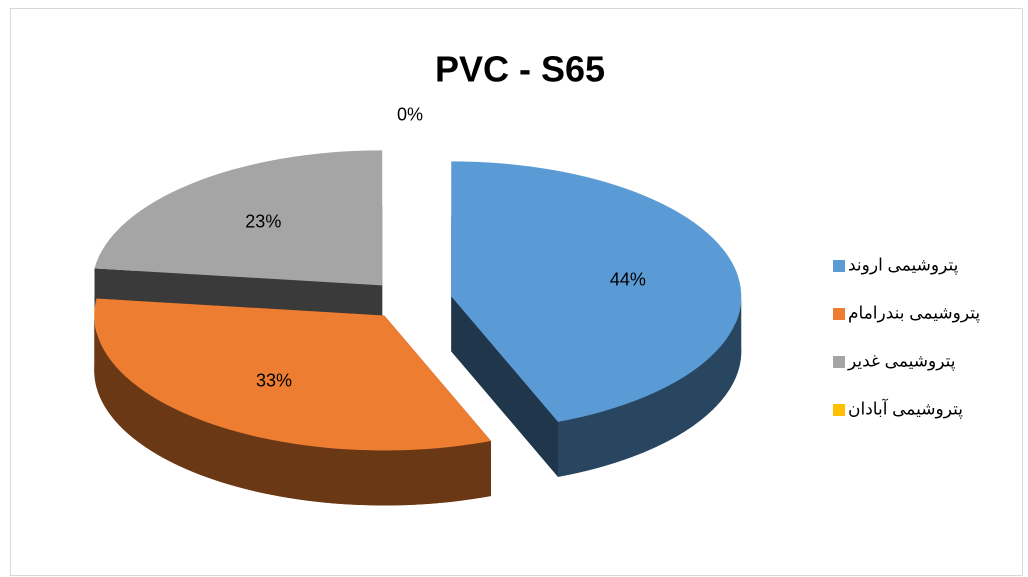 This screenshot has height=577, width=1028. Describe the element at coordinates (520, 69) in the screenshot. I see `chart-title: PVC - S65` at that location.